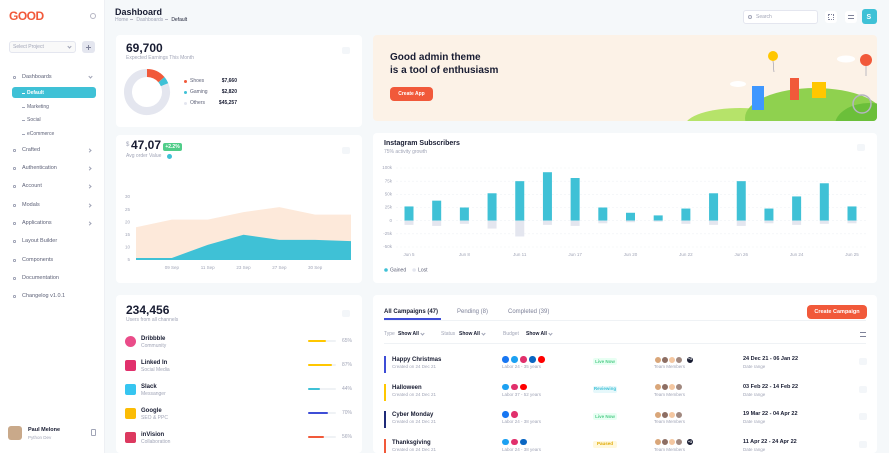 The image size is (889, 453). I want to click on campaign-dates: 03 Feb 22 - 14 Feb 22, so click(771, 386).